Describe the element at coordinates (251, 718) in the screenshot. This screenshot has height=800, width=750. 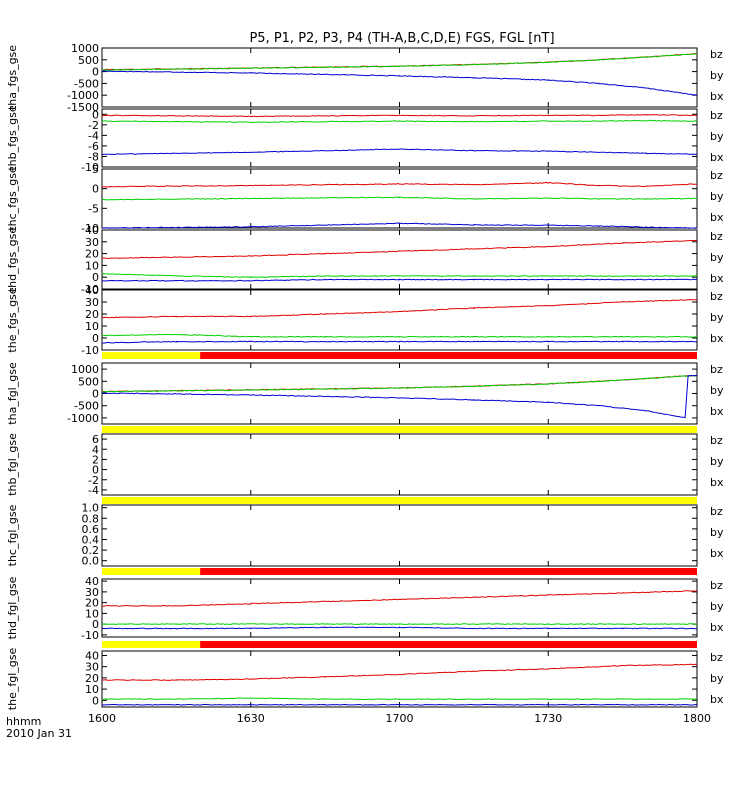
I see `x-tick-label: 1630` at that location.